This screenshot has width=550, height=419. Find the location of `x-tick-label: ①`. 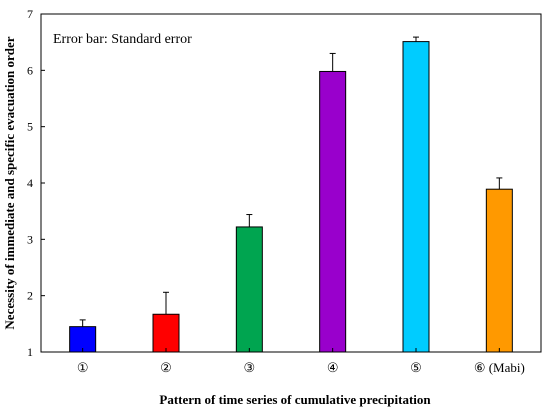

x-tick-label: ① is located at coordinates (83, 367).